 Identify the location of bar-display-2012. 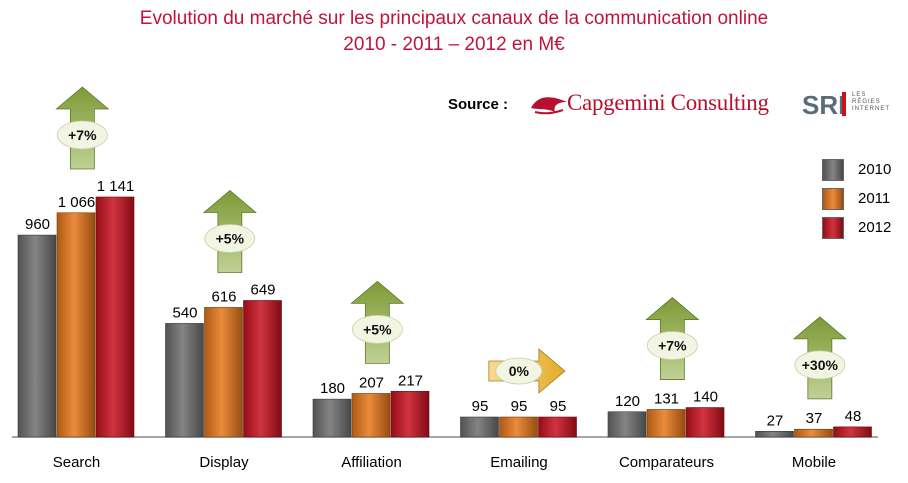
(262, 369).